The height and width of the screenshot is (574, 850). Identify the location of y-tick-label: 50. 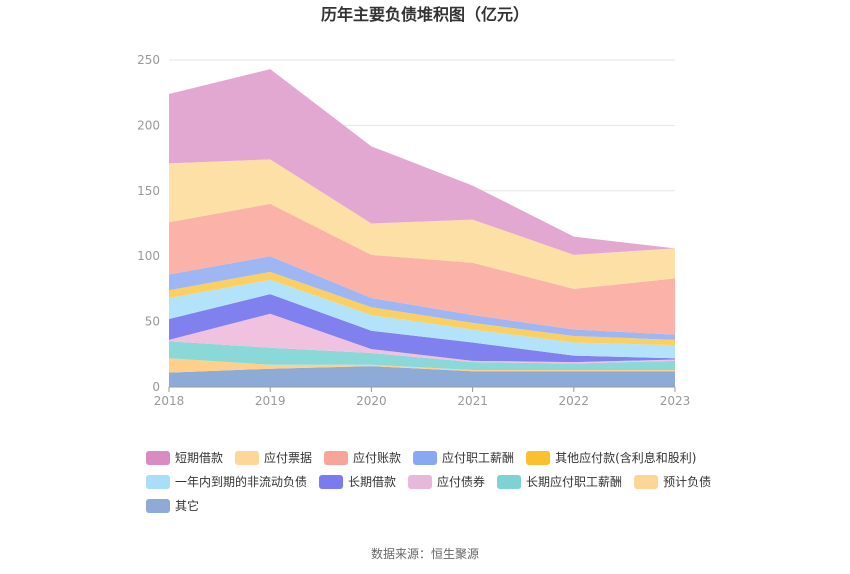
(152, 322).